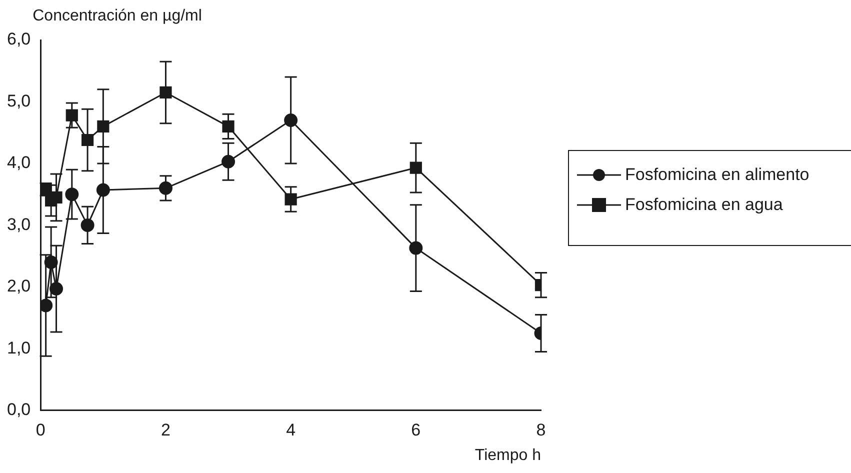 This screenshot has height=473, width=851. Describe the element at coordinates (18, 100) in the screenshot. I see `y-tick-label: 5,0` at that location.